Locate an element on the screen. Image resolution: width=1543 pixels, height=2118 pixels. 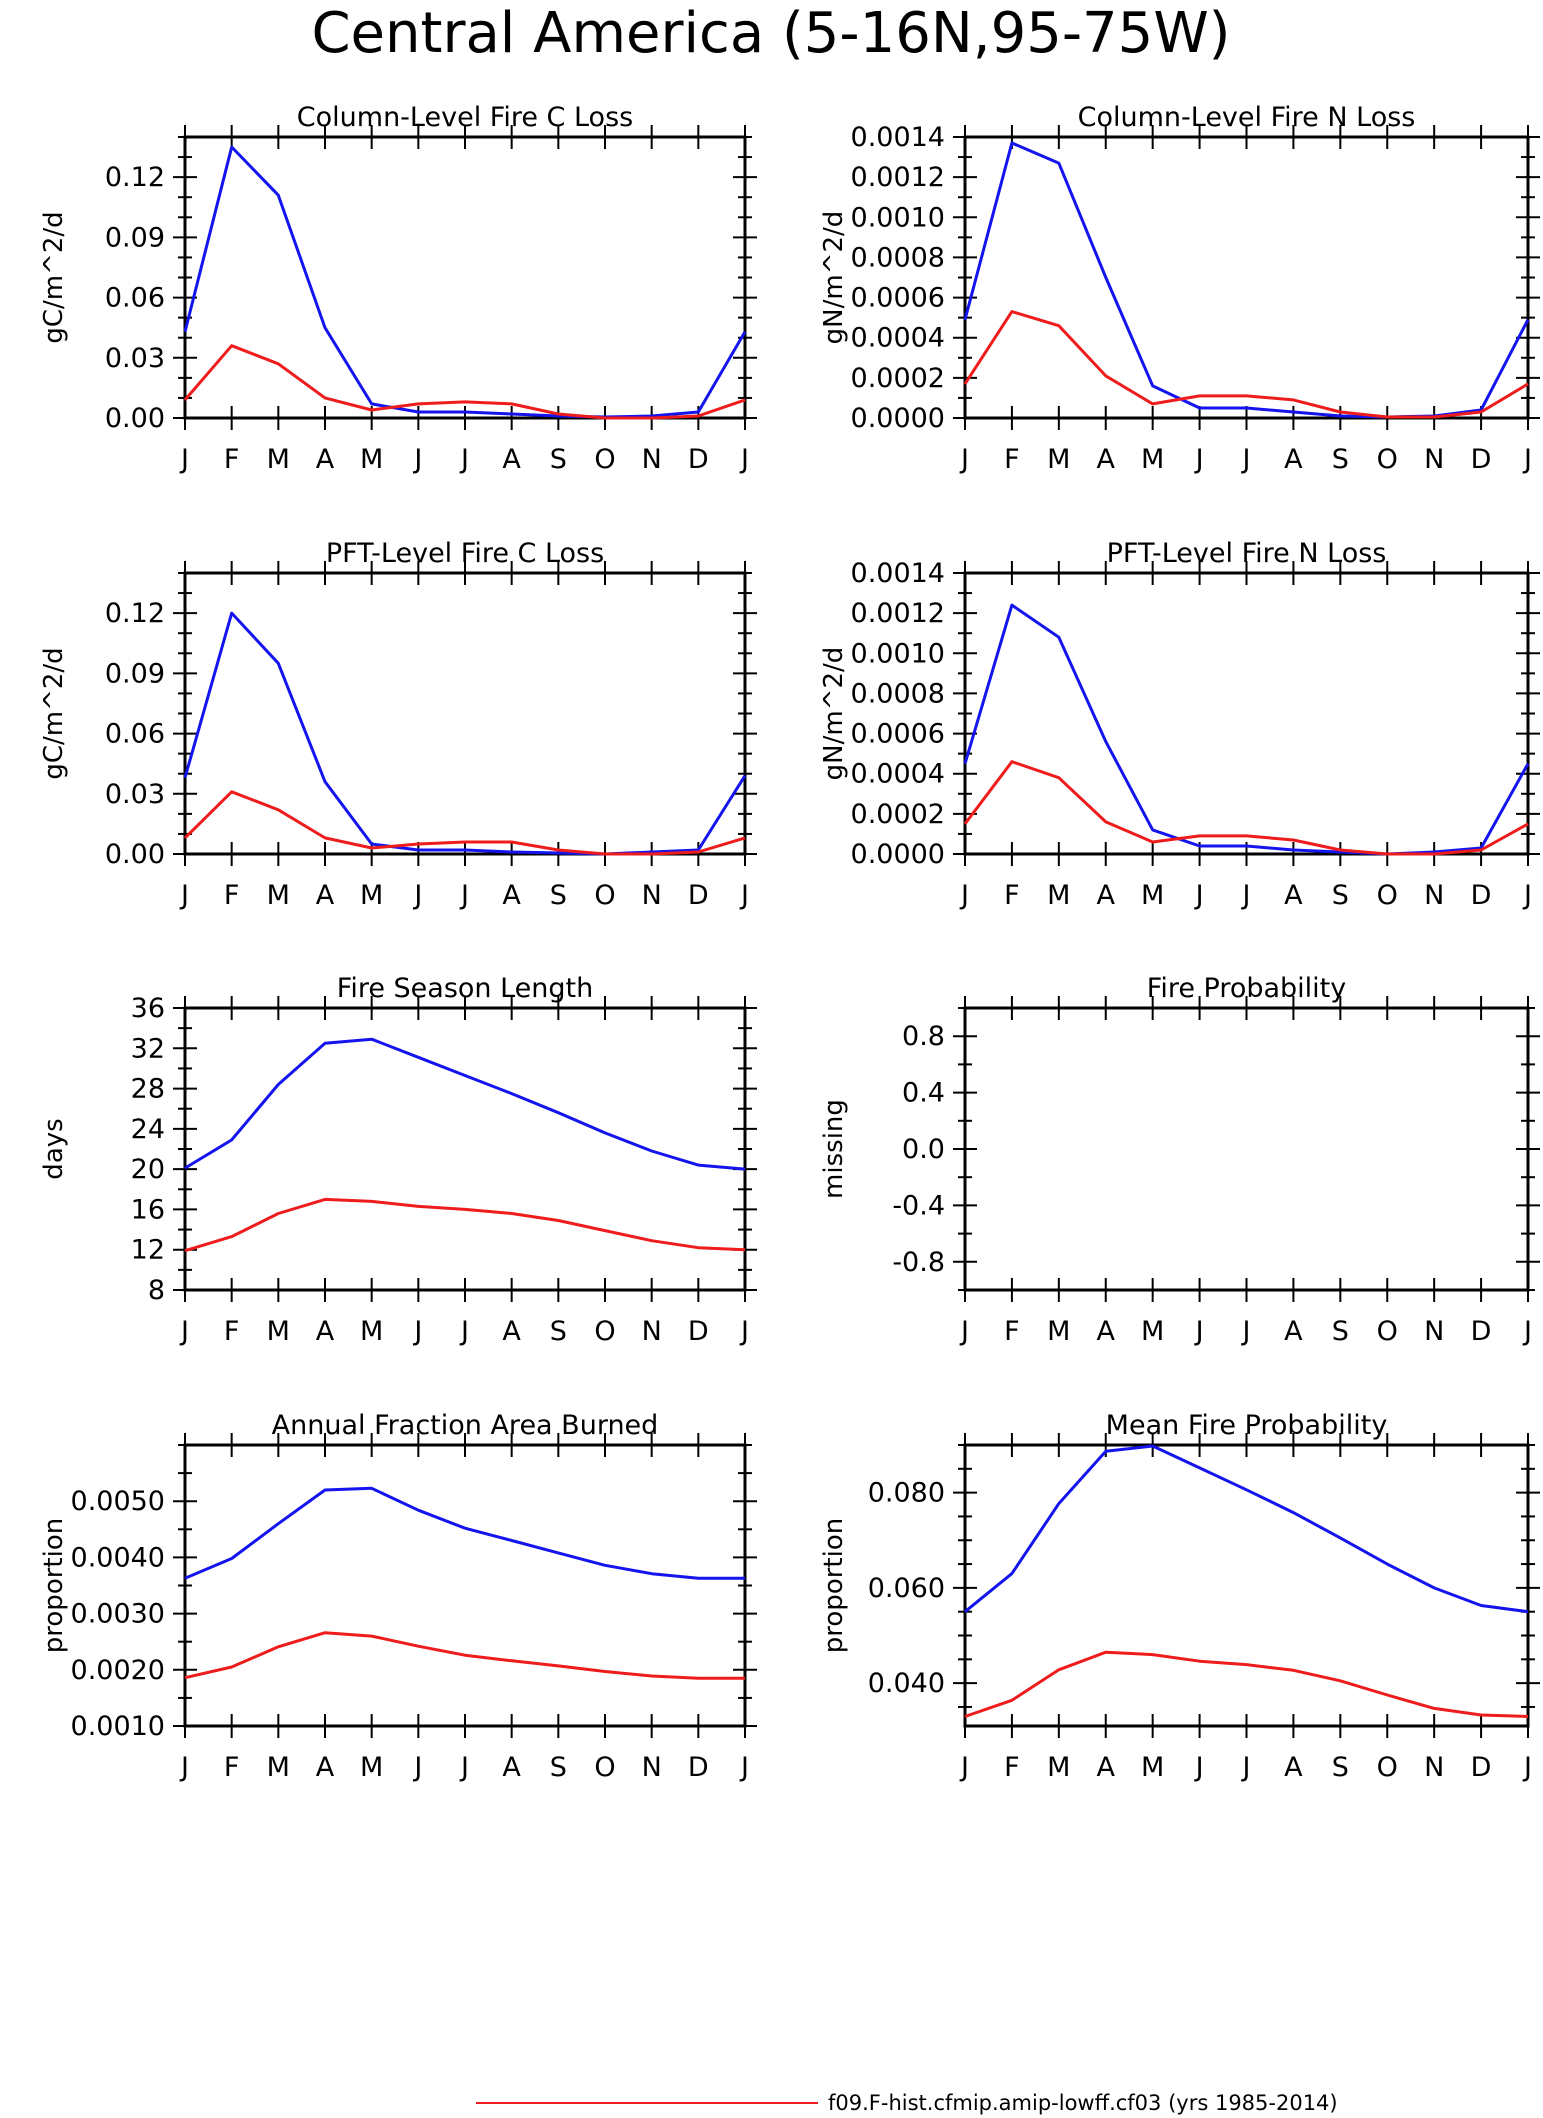
panel-title: Column-Level Fire N Loss is located at coordinates (1247, 117).